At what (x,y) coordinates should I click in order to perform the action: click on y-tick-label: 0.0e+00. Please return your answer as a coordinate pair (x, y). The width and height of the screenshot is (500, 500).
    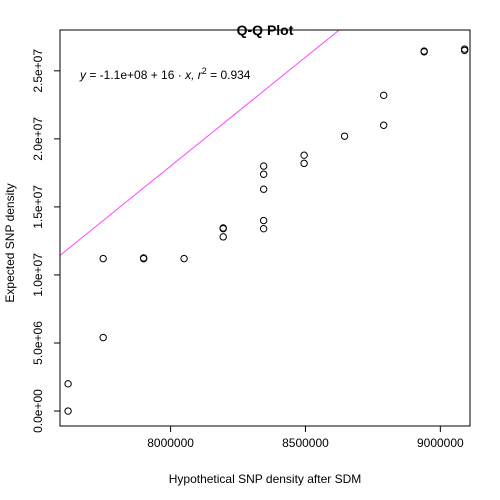
    Looking at the image, I should click on (38, 411).